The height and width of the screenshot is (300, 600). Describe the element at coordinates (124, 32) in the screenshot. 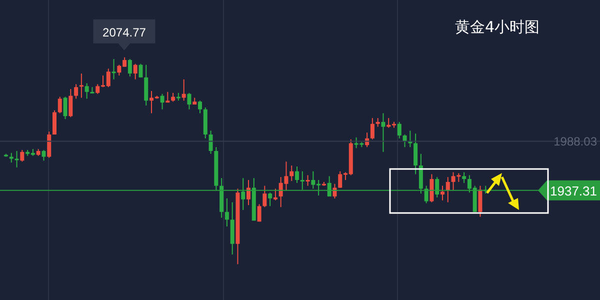

I see `annotation: 2074.77` at that location.